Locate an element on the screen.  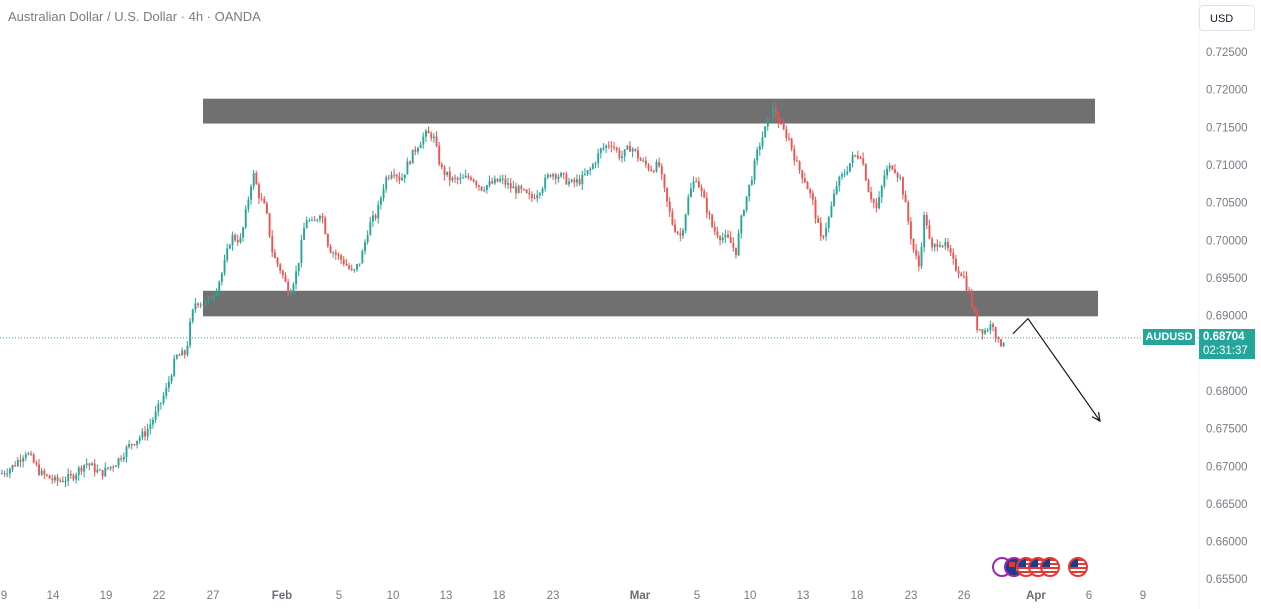
resistance-zone is located at coordinates (649, 111).